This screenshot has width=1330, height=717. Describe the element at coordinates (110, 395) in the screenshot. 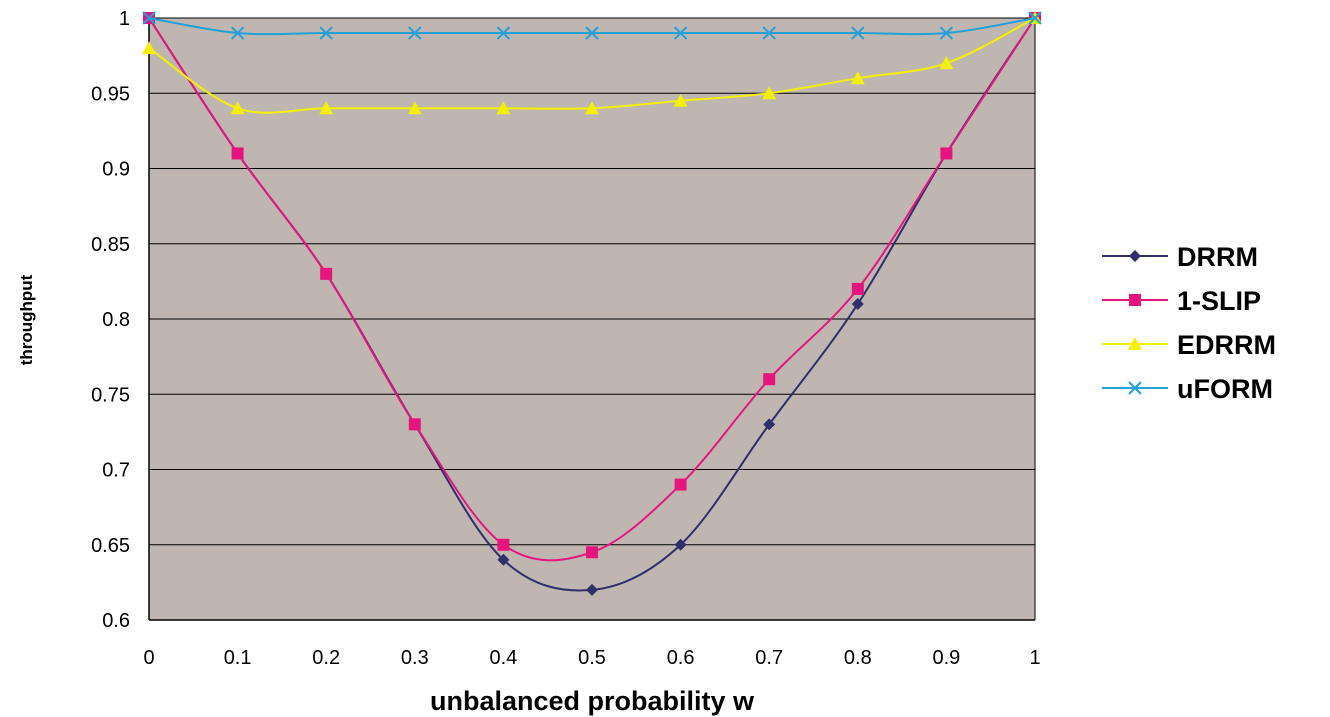

I see `y-tick-label: 0.75` at that location.